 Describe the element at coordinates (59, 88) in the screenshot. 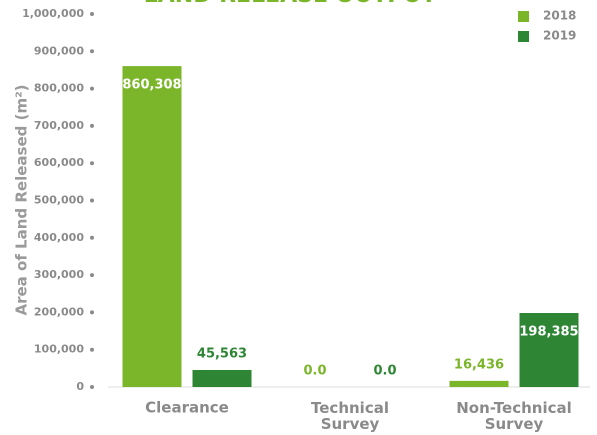

I see `y-tick-label: 800,000` at that location.